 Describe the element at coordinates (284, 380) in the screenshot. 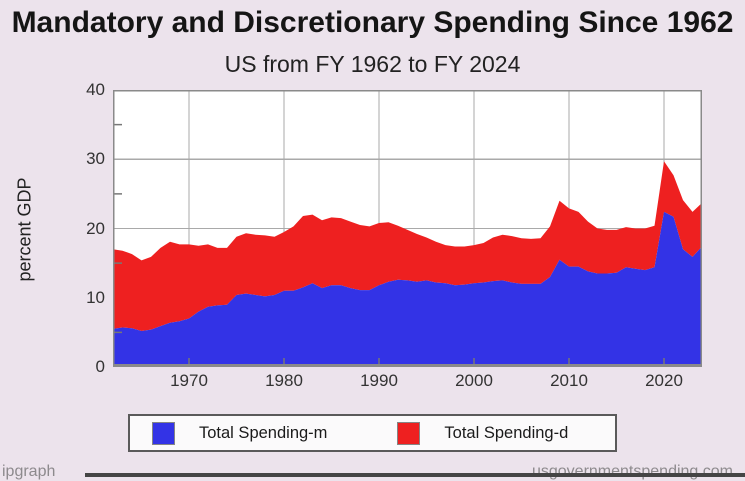

I see `x-tick-label: 1980` at that location.